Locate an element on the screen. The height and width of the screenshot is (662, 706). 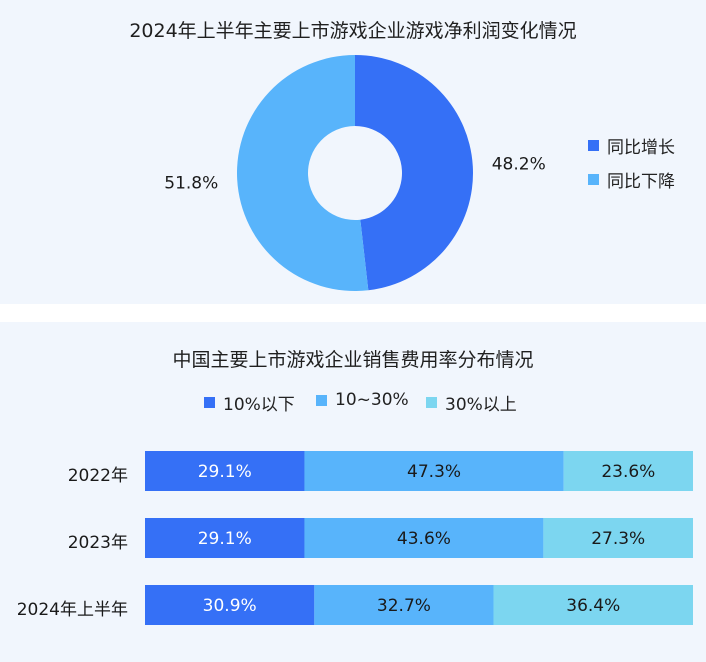
bar-value-label-2-1: 29.1% is located at coordinates (225, 539).